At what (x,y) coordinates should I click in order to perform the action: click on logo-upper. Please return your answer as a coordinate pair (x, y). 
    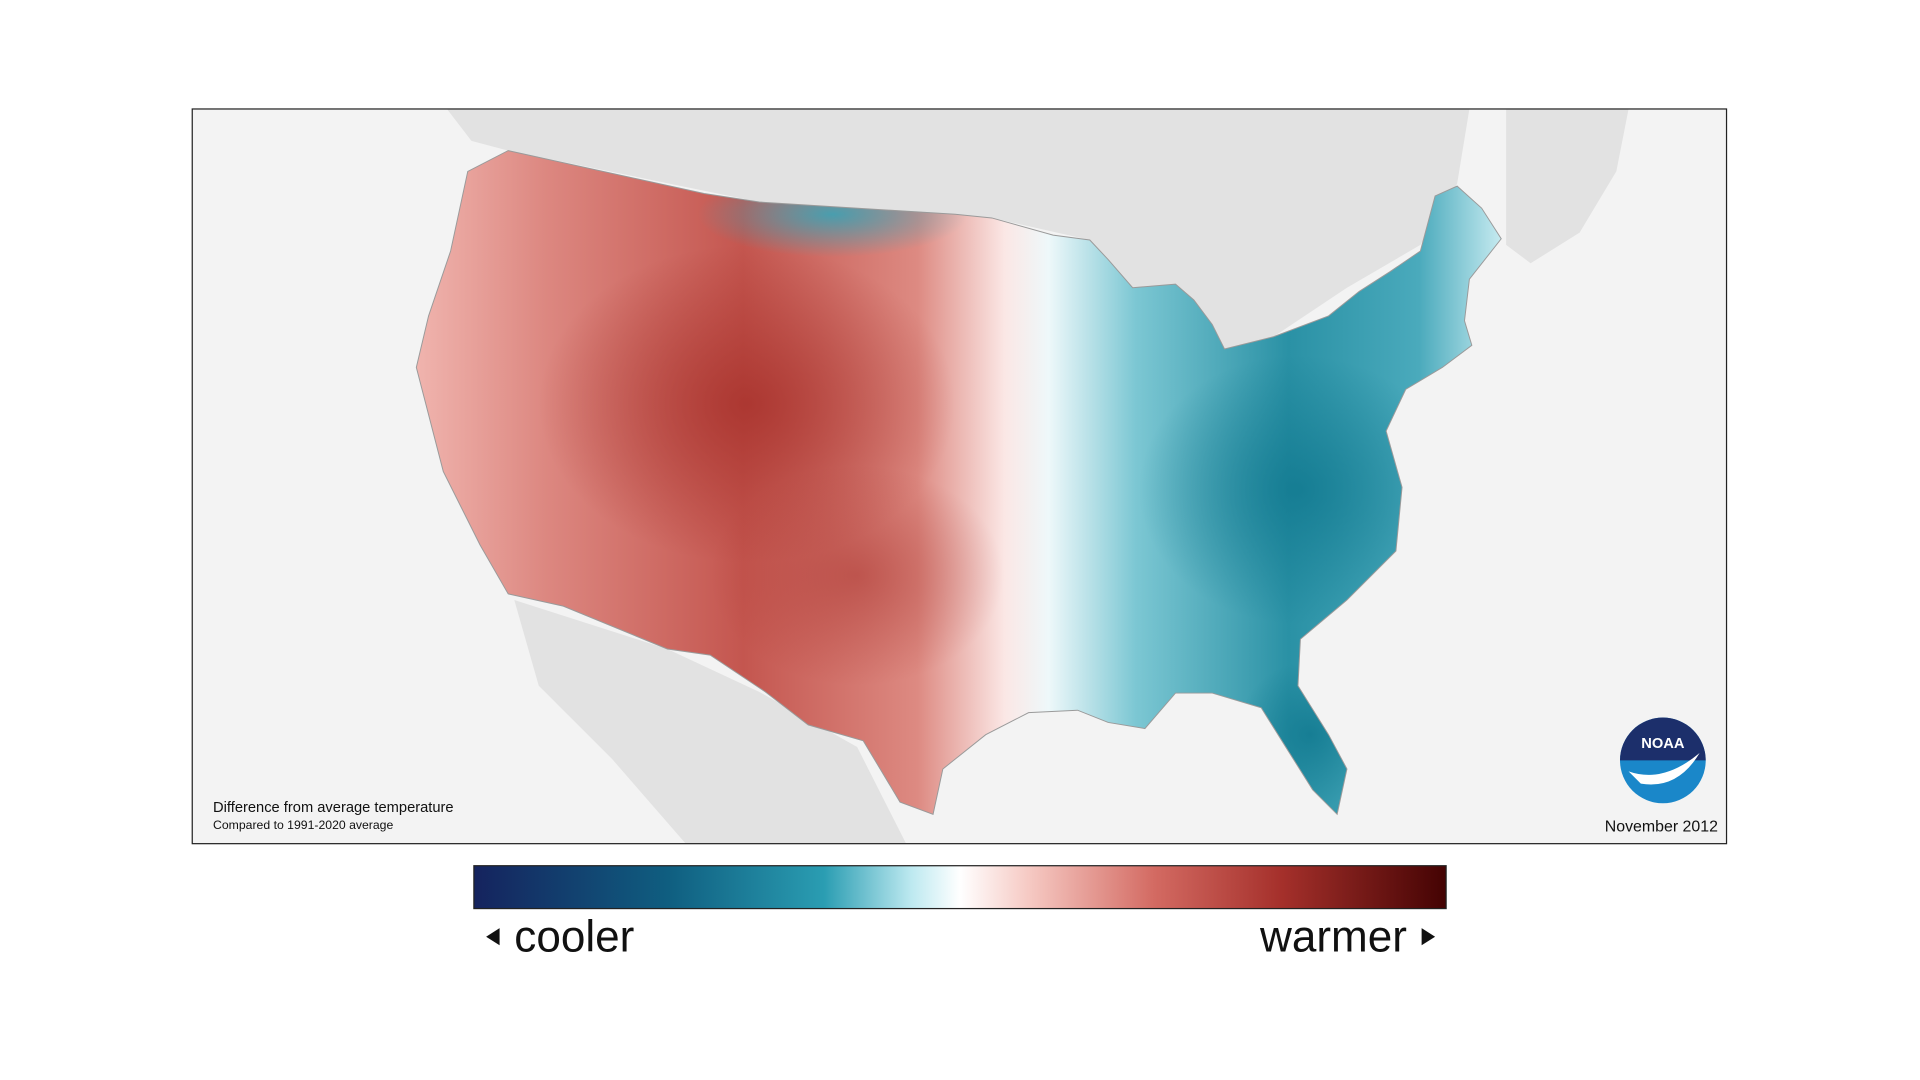
    Looking at the image, I should click on (1663, 739).